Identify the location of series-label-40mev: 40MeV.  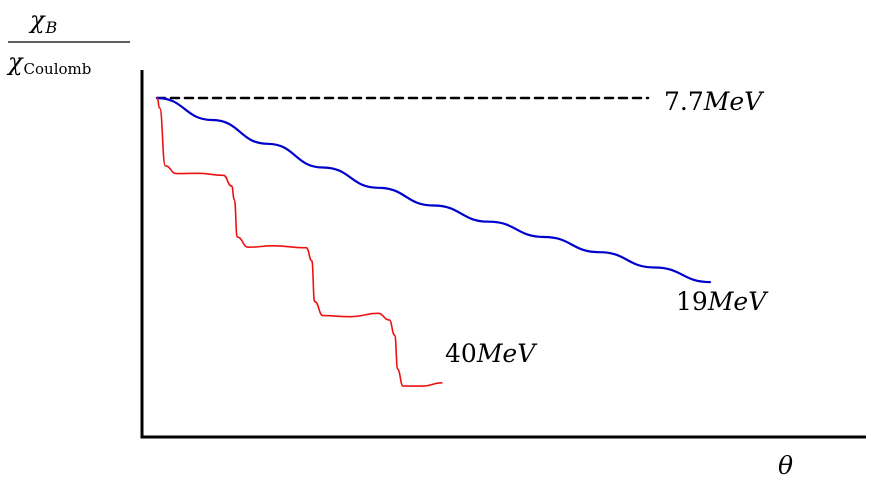
(491, 353).